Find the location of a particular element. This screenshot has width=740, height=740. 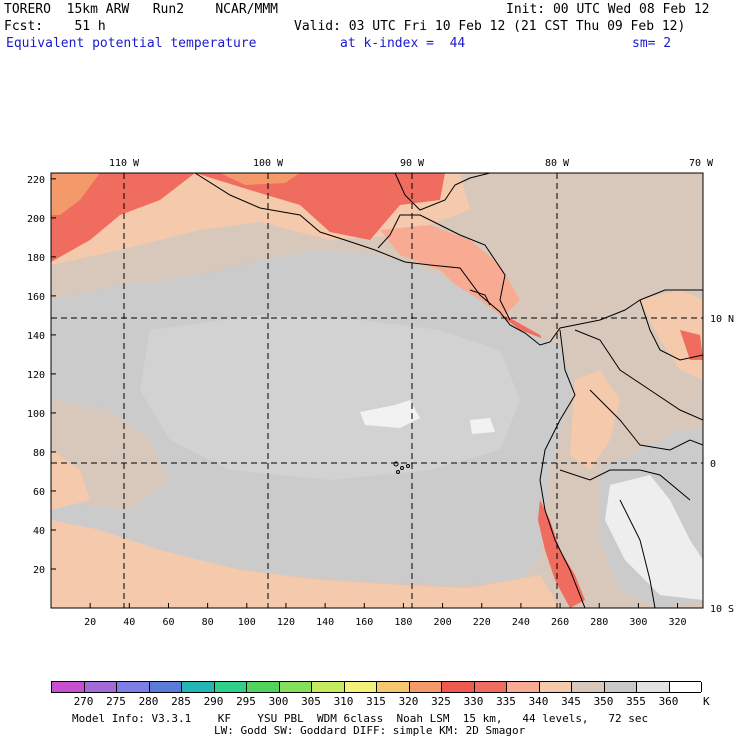

colorbar-label: 325 is located at coordinates (441, 701).